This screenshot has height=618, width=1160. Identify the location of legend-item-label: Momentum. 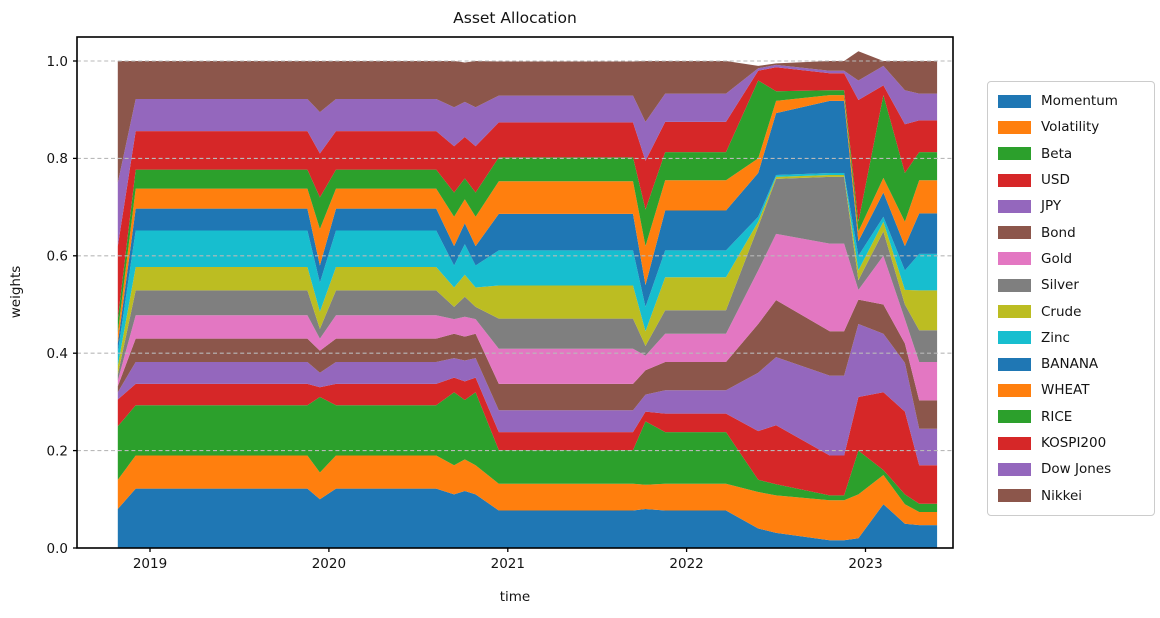
(1079, 101).